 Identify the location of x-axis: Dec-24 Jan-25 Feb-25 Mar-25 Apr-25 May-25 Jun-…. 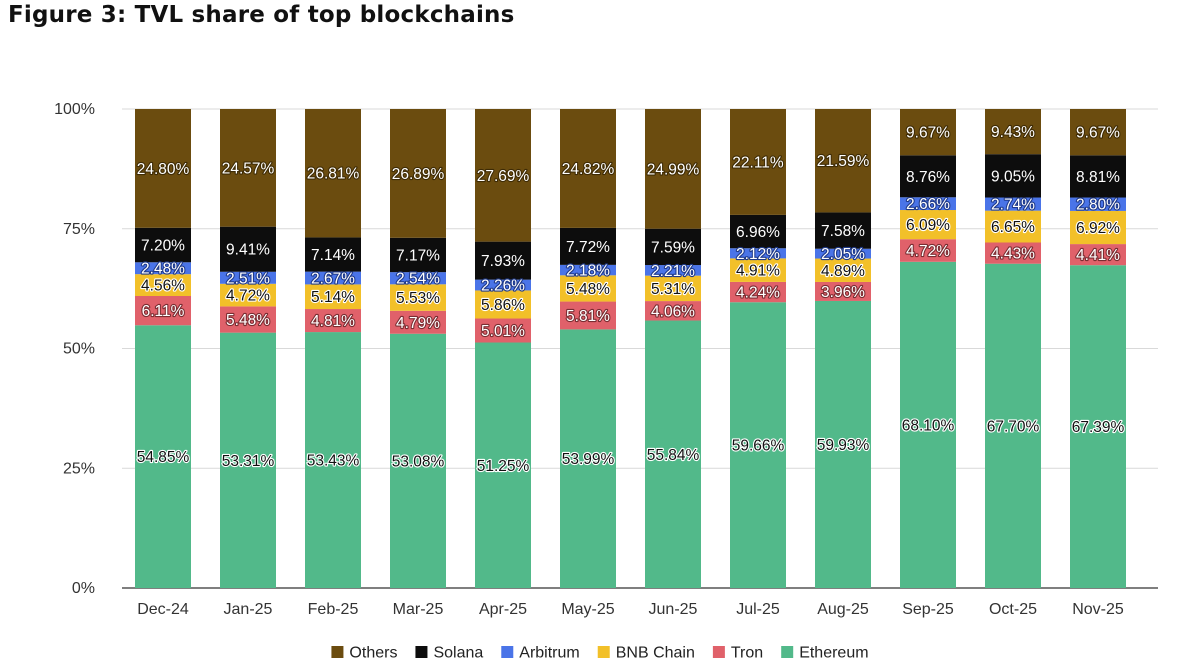
(630, 609).